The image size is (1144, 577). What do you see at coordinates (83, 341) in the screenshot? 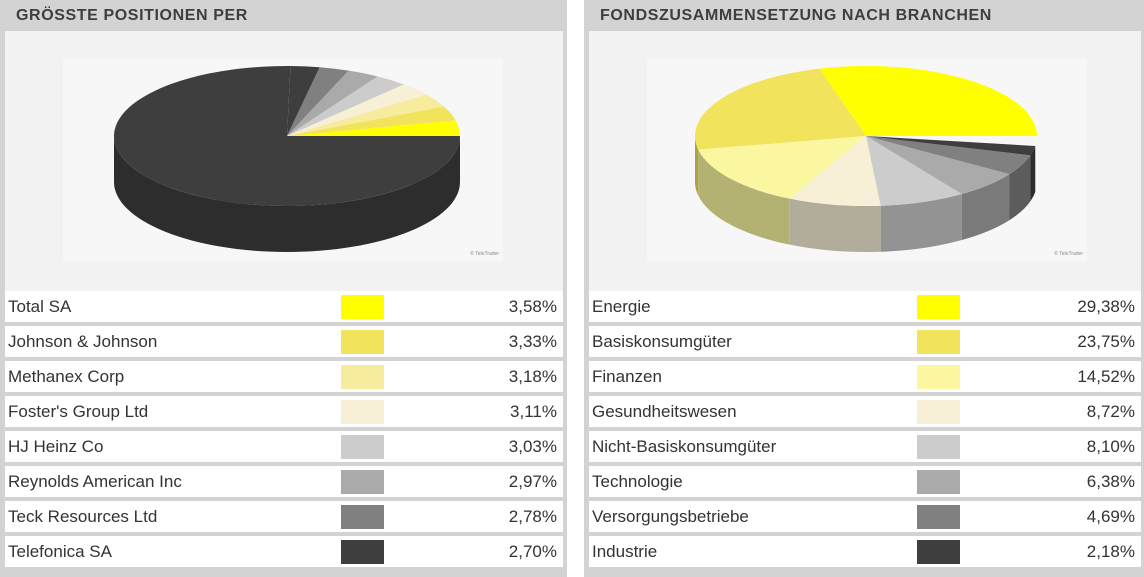
I see `legend-label: Johnson & Johnson` at bounding box center [83, 341].